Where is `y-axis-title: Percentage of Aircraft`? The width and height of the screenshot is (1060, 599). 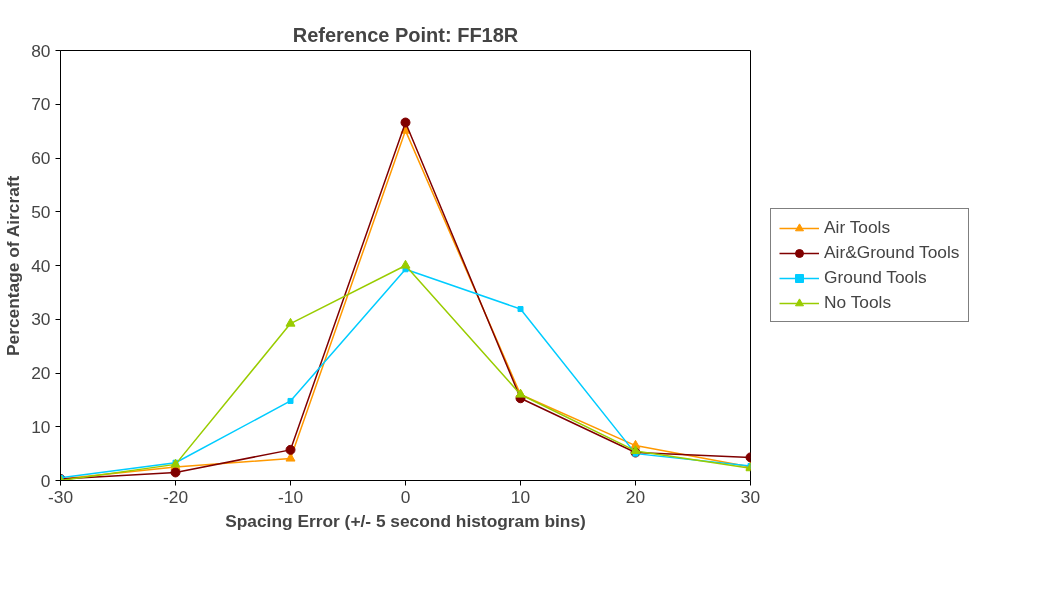
y-axis-title: Percentage of Aircraft is located at coordinates (13, 266).